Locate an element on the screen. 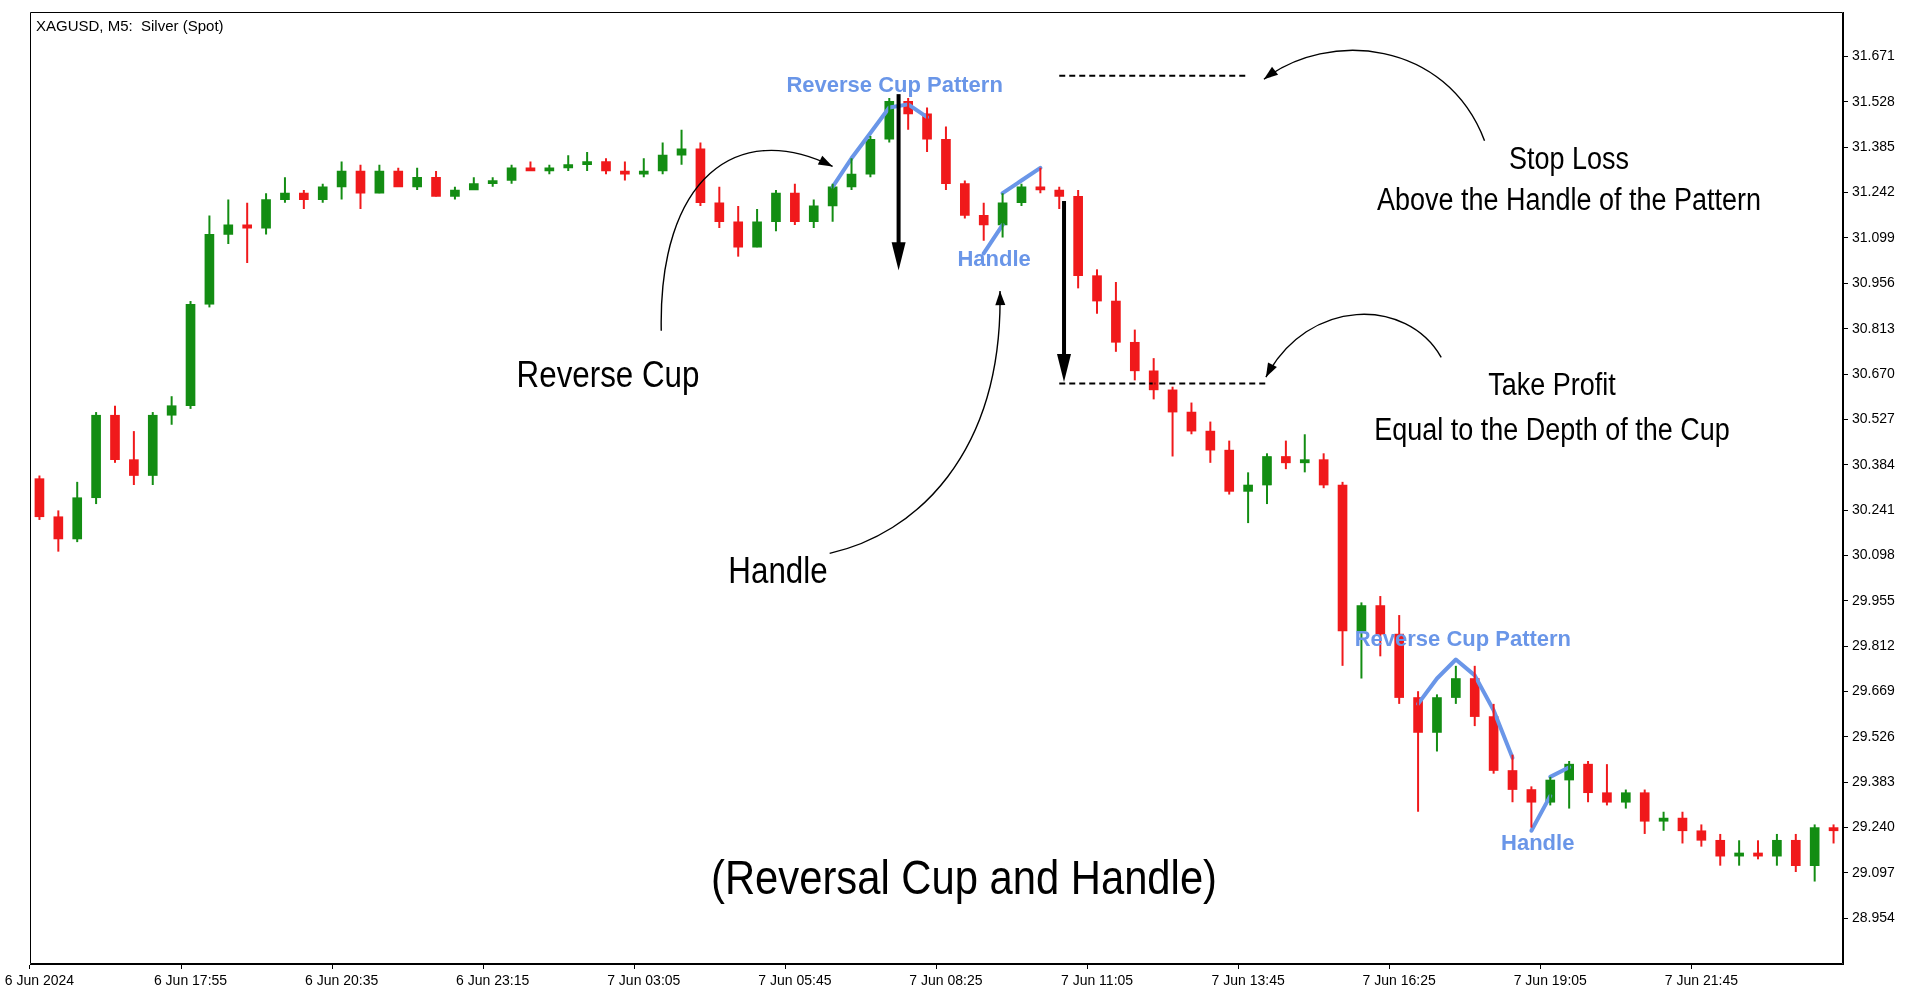 The image size is (1920, 997). y-tick-label: 29.383 is located at coordinates (1874, 781).